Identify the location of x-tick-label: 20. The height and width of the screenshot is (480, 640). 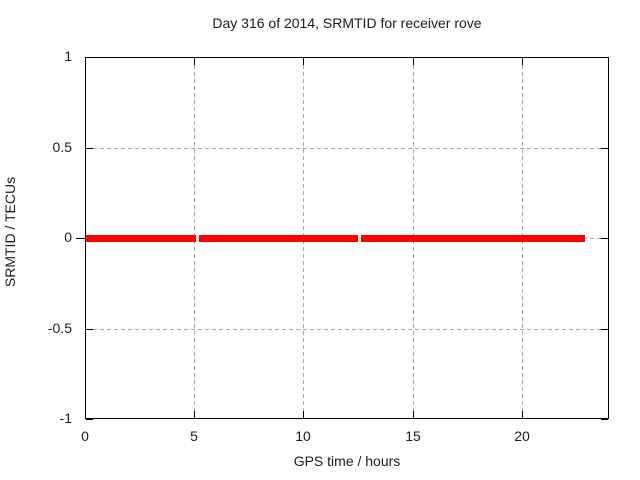
(522, 436).